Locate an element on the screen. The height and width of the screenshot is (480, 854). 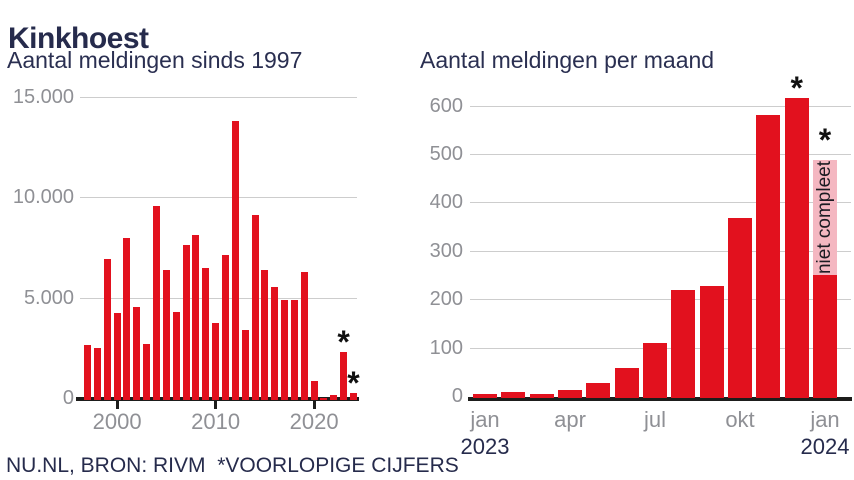
bar-2000 is located at coordinates (117, 356).